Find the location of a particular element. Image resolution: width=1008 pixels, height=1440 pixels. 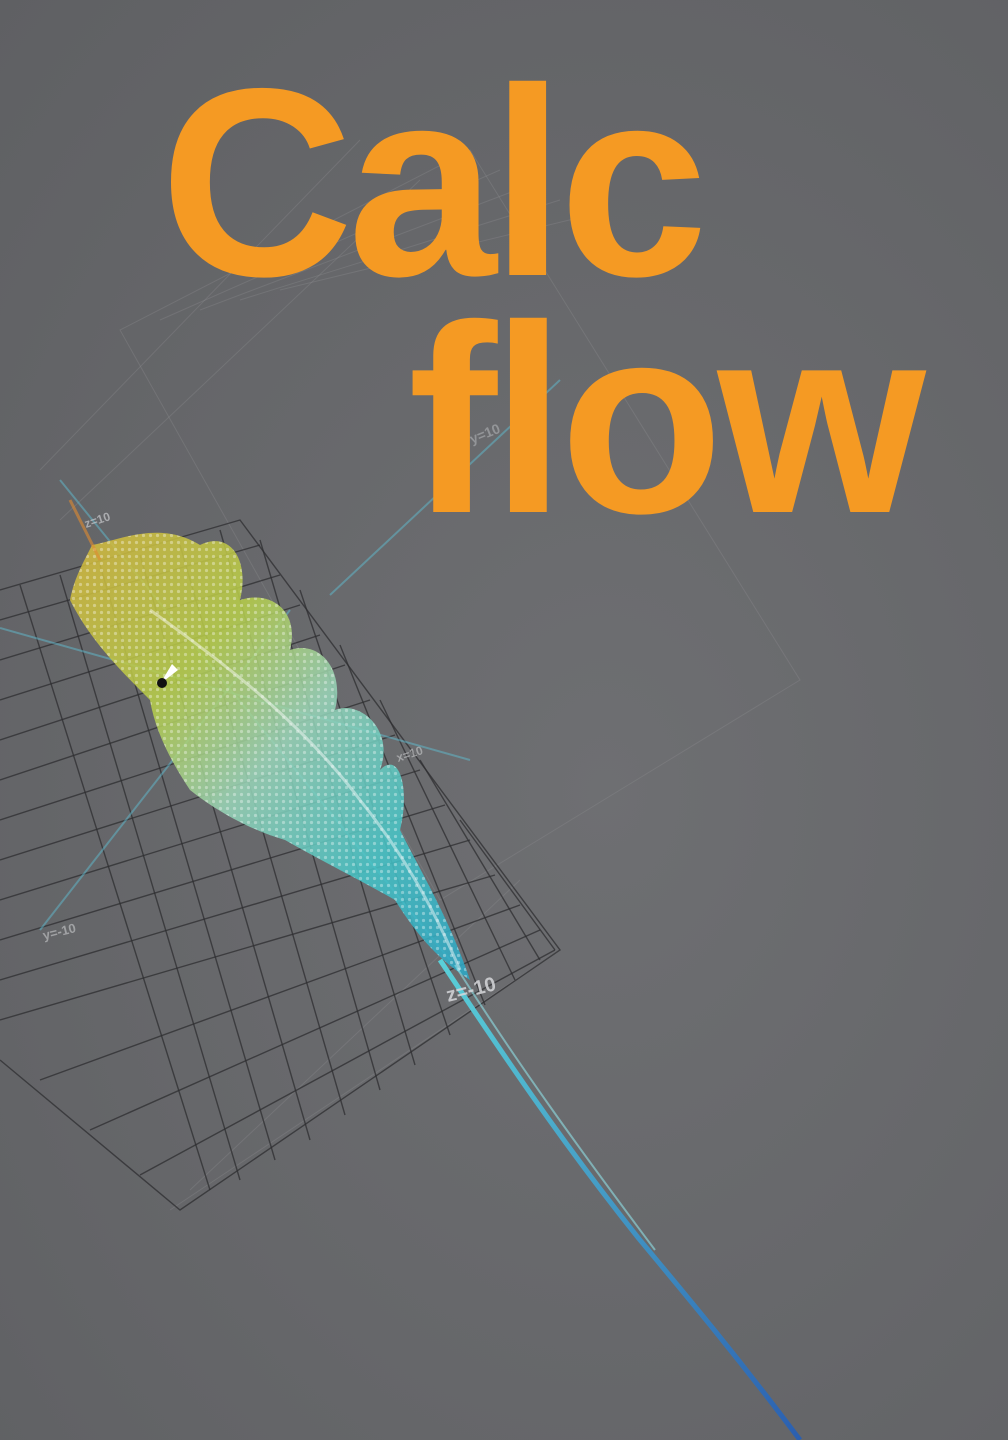

cursor-pointer is located at coordinates (167, 676).